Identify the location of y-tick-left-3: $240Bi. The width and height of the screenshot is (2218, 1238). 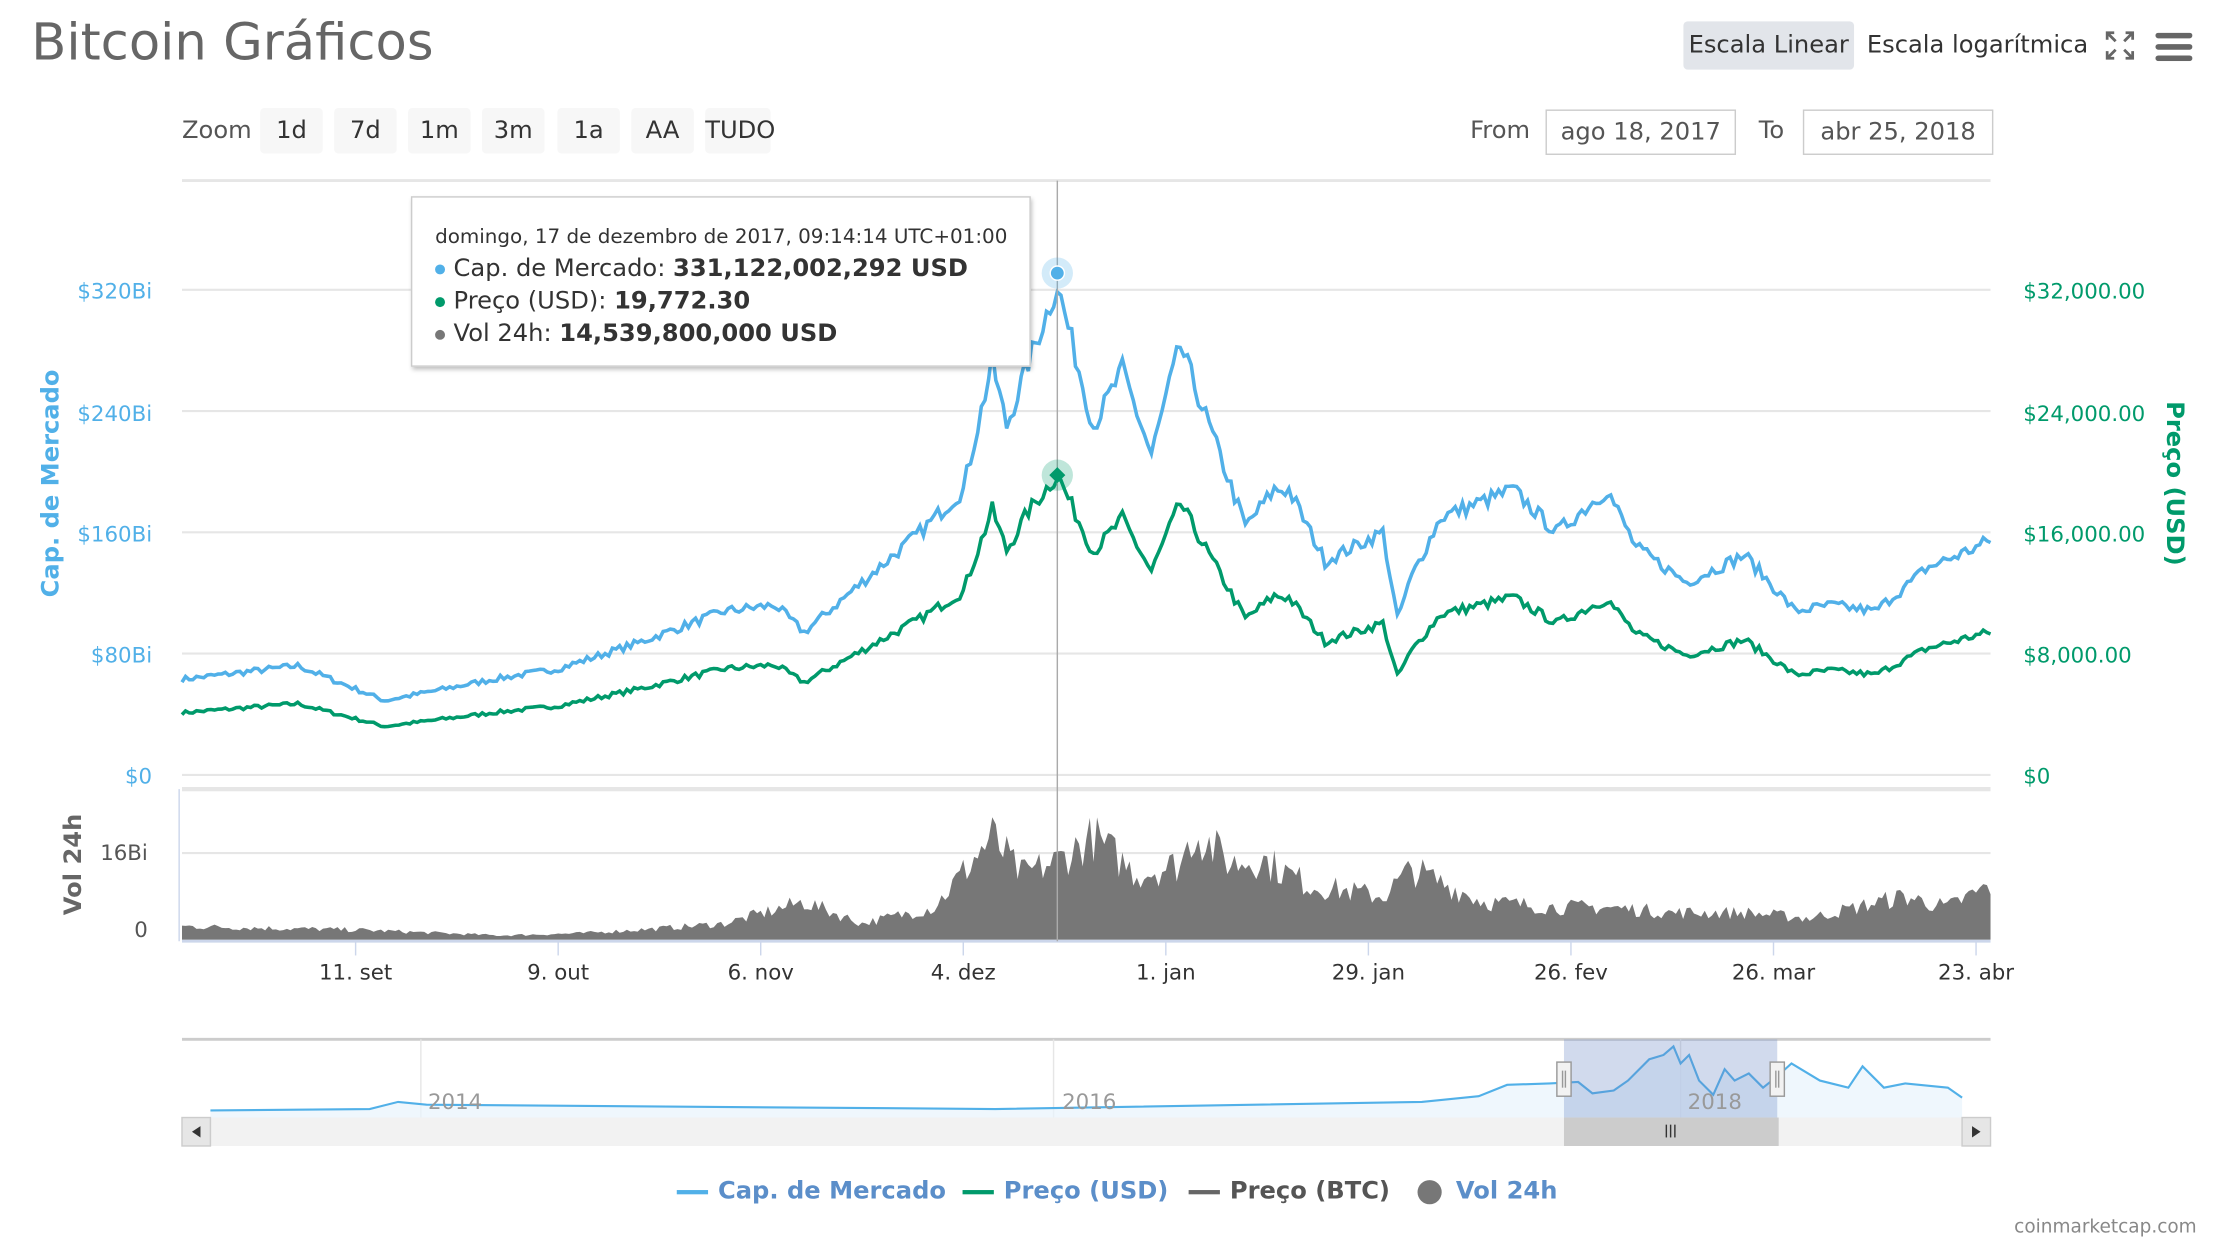
(114, 414).